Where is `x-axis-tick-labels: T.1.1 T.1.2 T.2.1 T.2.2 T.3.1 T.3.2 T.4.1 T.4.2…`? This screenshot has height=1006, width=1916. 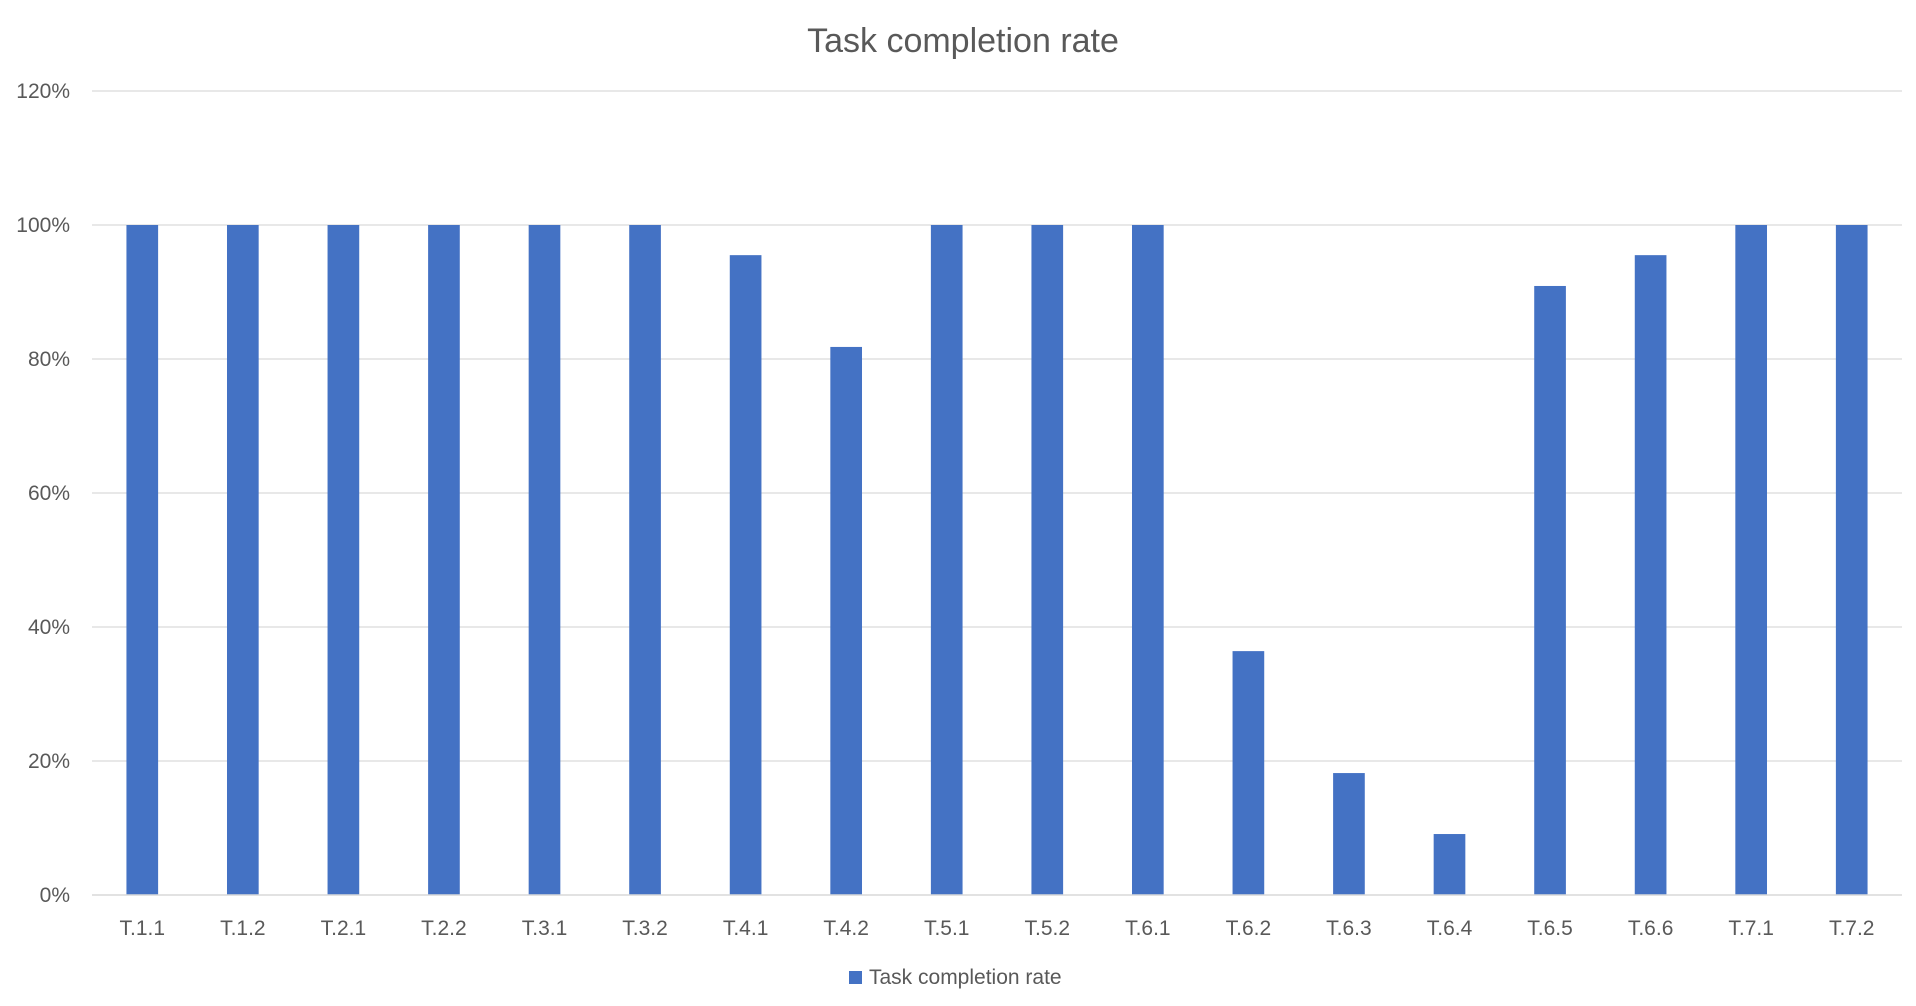 x-axis-tick-labels: T.1.1 T.1.2 T.2.1 T.2.2 T.3.1 T.3.2 T.4.1 T.4.2… is located at coordinates (997, 928).